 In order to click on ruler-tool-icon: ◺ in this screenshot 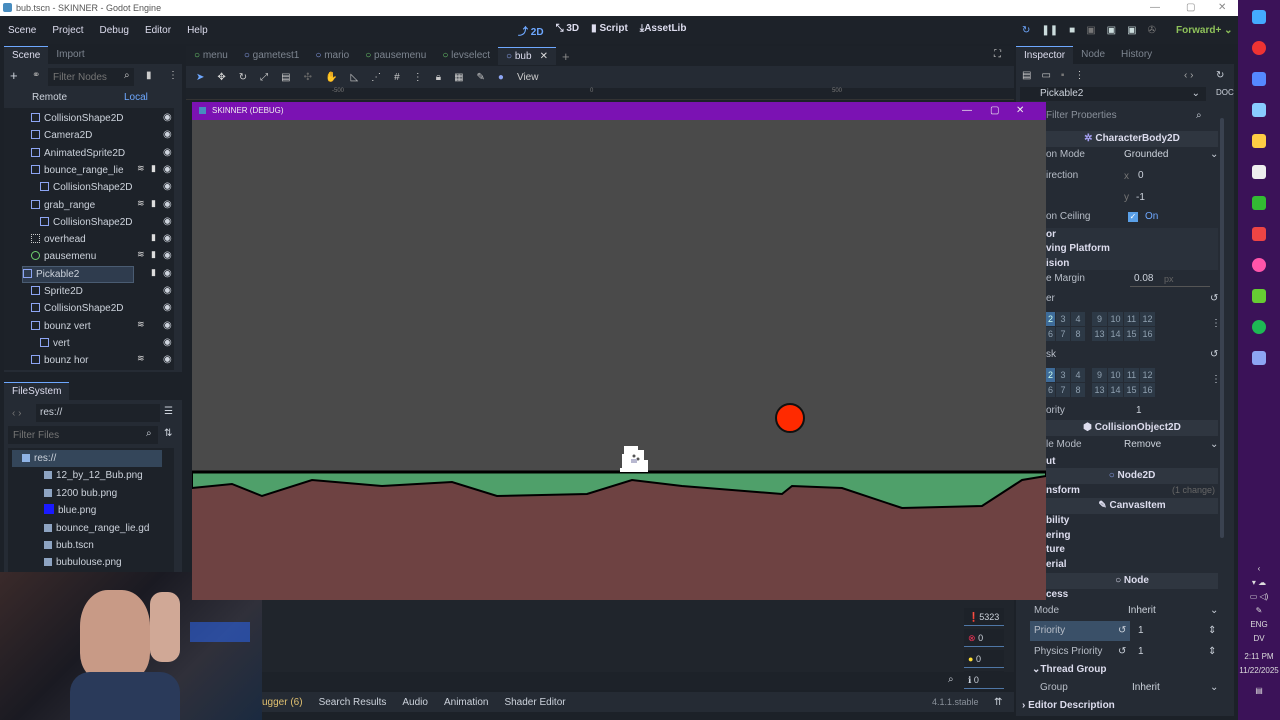, I will do `click(354, 77)`.